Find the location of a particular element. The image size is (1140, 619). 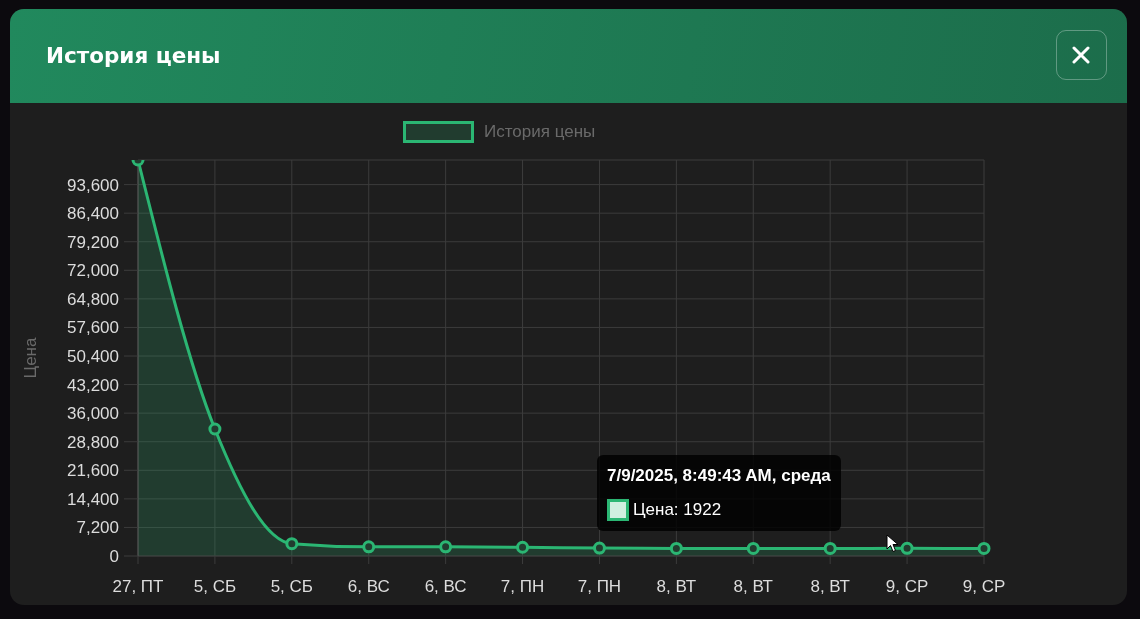

y-tick-label: 72,000 is located at coordinates (93, 271).